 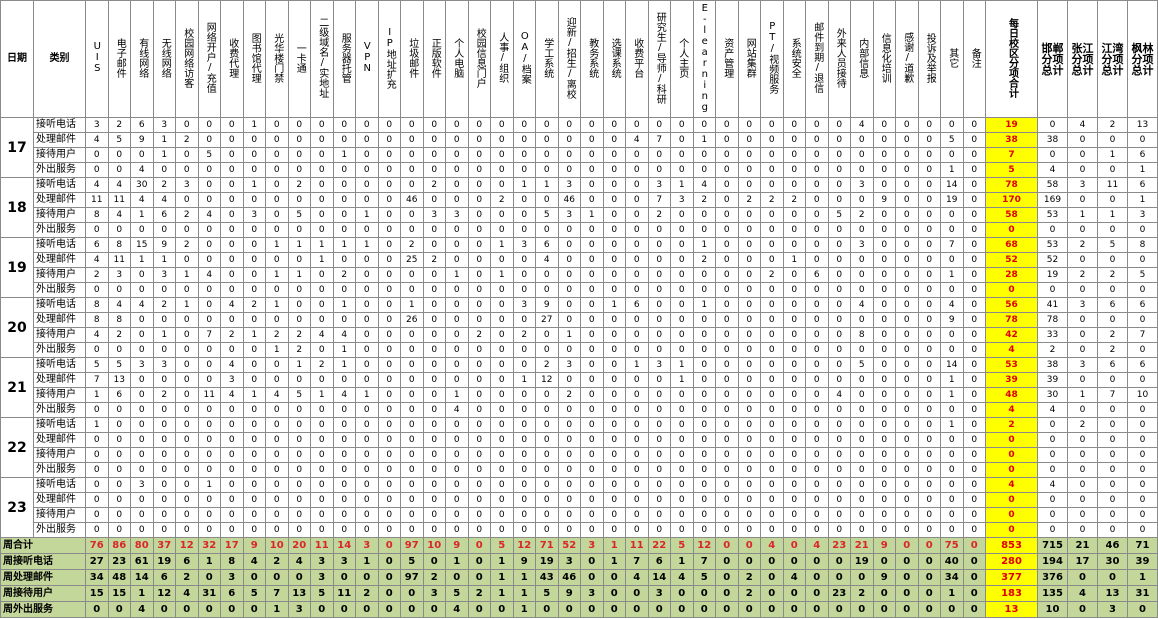 I want to click on daily-total-cell: 0, so click(x=1011, y=530).